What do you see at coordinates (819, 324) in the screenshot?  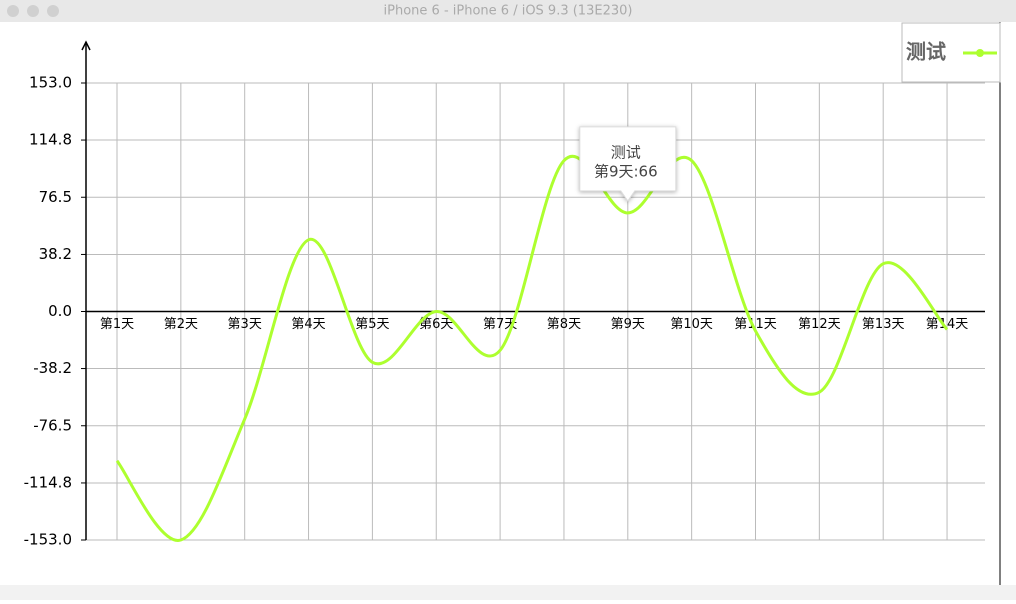 I see `x-tick-label: 第12天` at bounding box center [819, 324].